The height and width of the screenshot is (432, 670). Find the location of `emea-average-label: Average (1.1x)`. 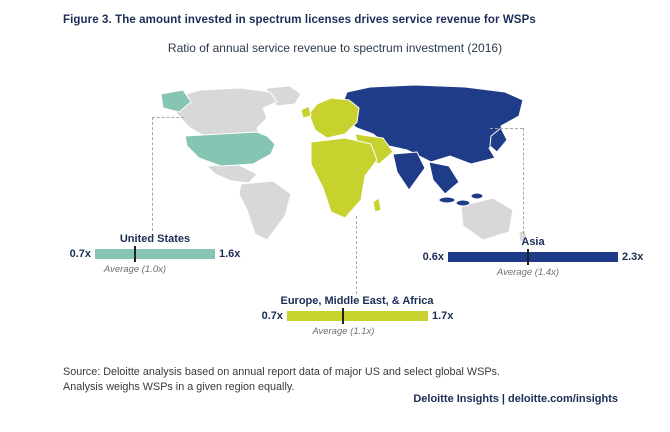

emea-average-label: Average (1.1x) is located at coordinates (343, 331).